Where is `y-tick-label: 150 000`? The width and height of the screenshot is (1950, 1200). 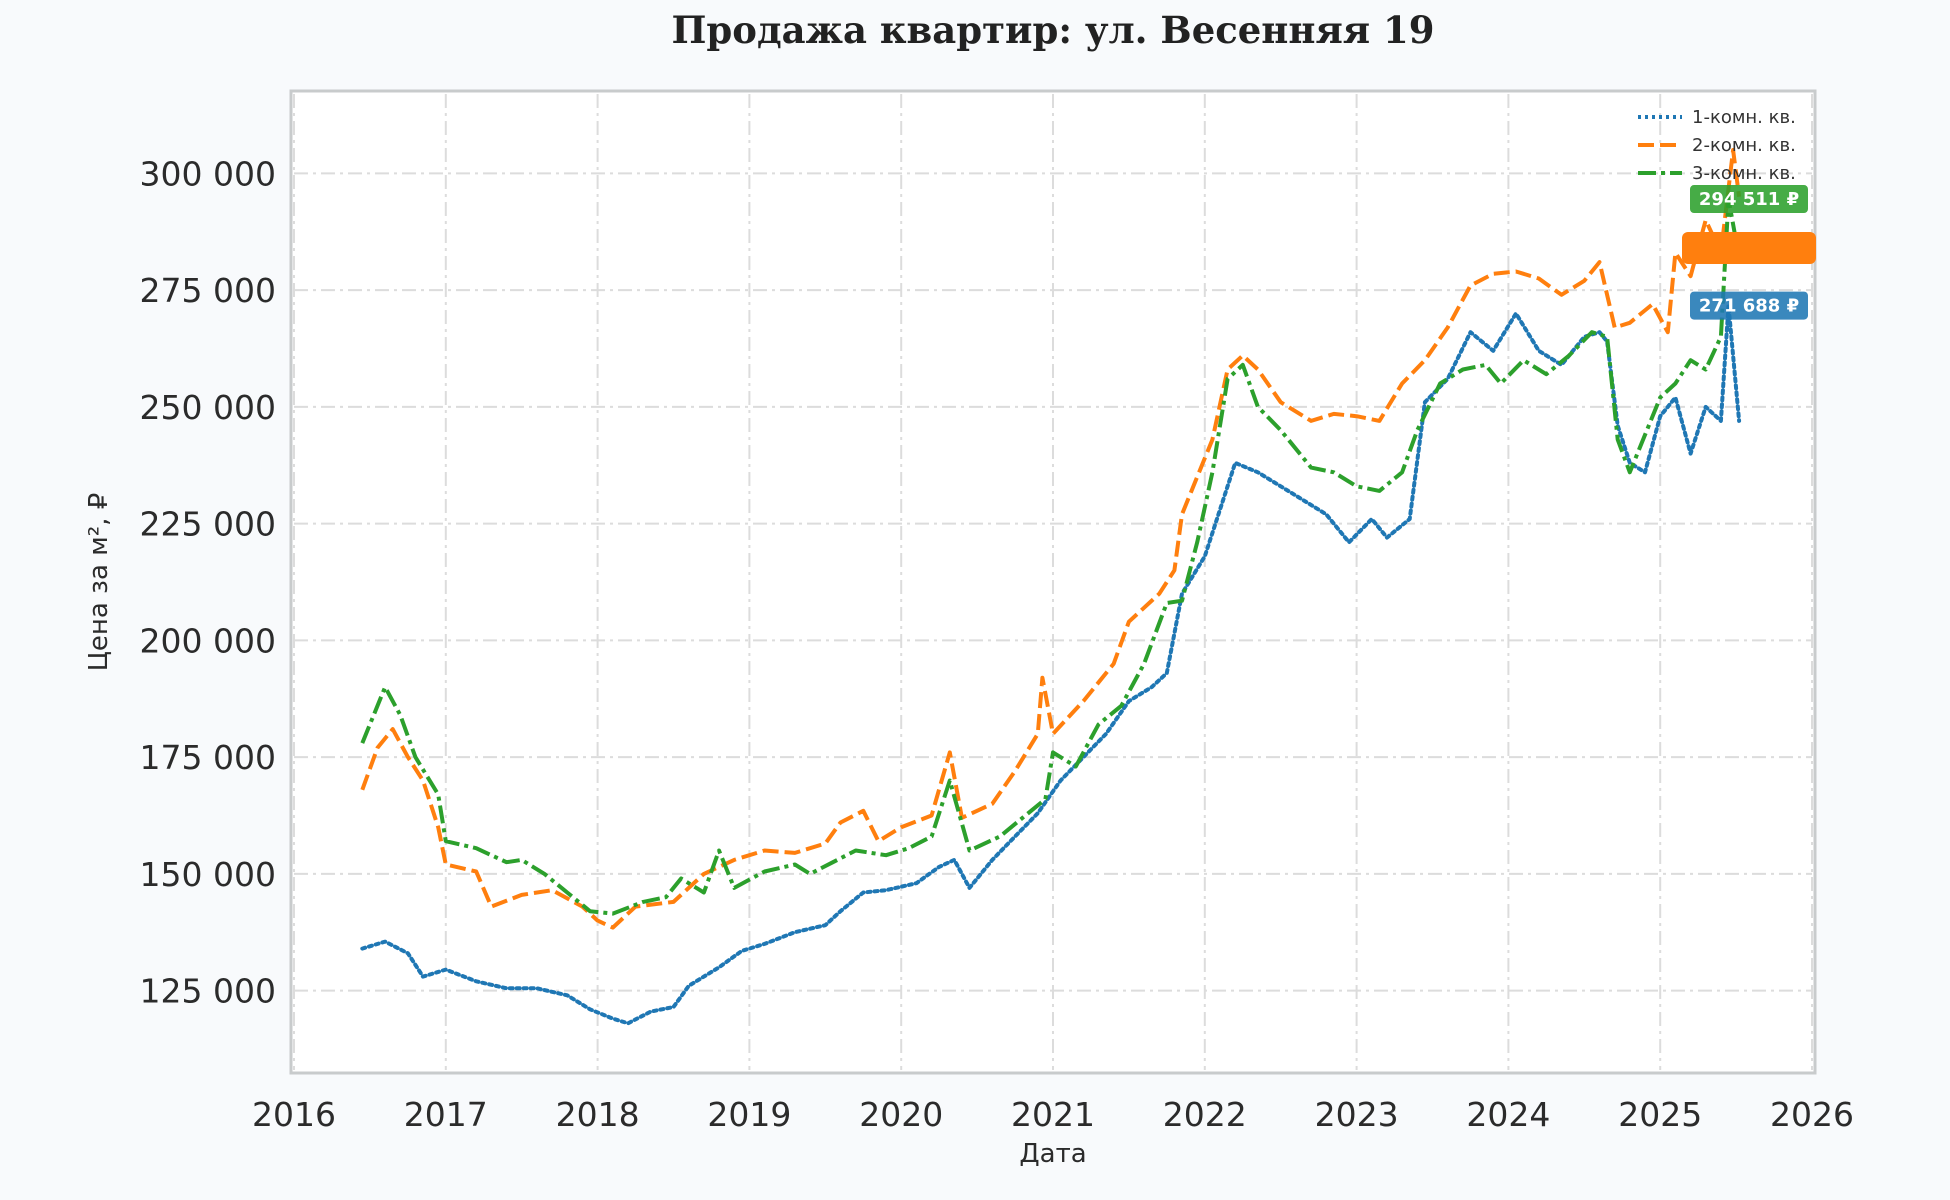
y-tick-label: 150 000 is located at coordinates (208, 874).